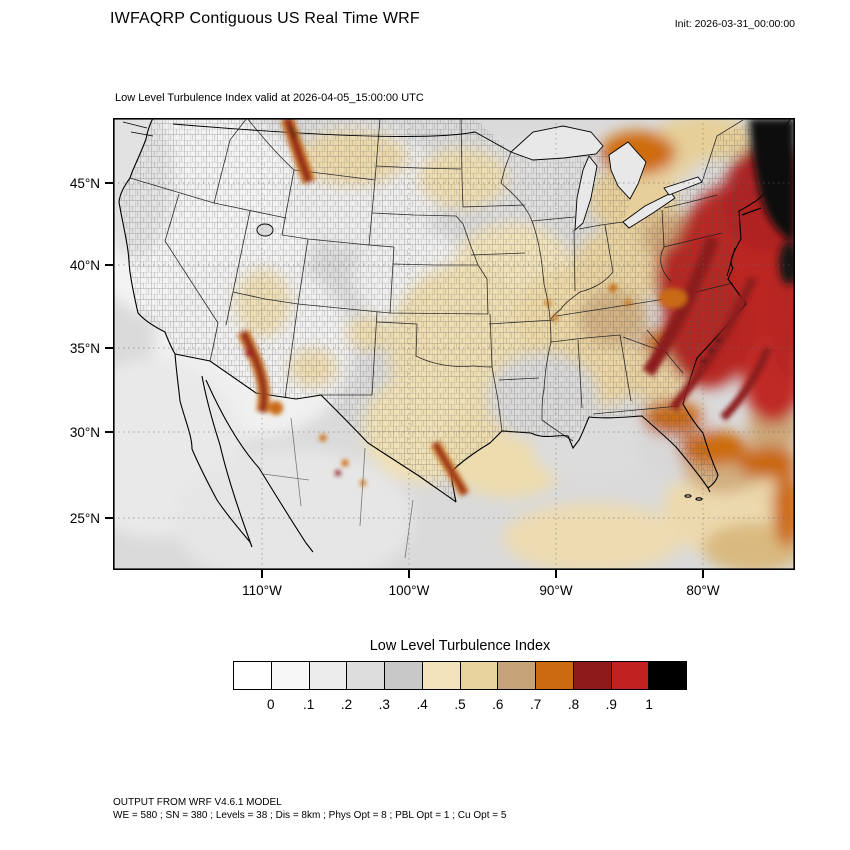  What do you see at coordinates (265, 18) in the screenshot?
I see `page-title: IWFAQRP Contiguous US Real Time WRF` at bounding box center [265, 18].